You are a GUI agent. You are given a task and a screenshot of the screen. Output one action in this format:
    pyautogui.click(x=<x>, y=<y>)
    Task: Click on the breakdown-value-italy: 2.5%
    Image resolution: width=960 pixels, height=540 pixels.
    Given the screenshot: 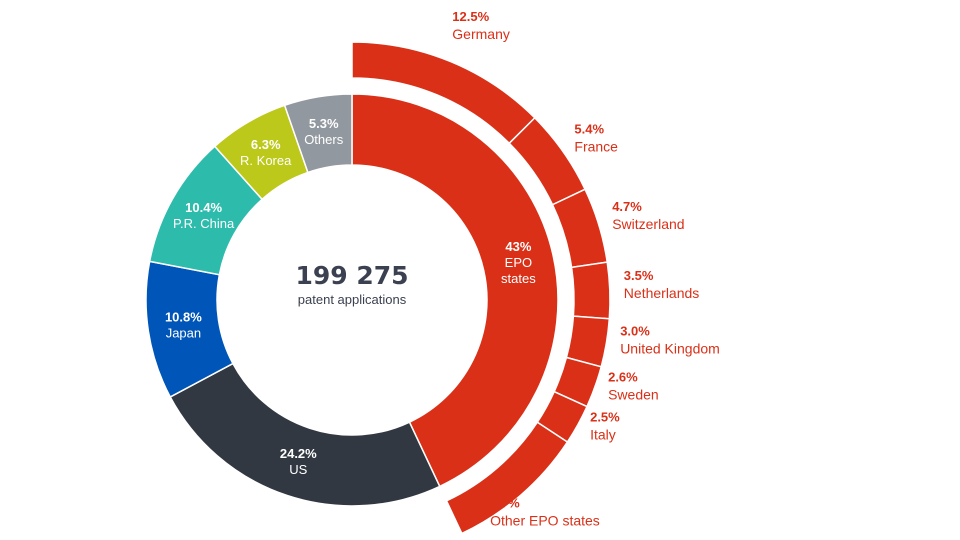 What is the action you would take?
    pyautogui.click(x=605, y=416)
    